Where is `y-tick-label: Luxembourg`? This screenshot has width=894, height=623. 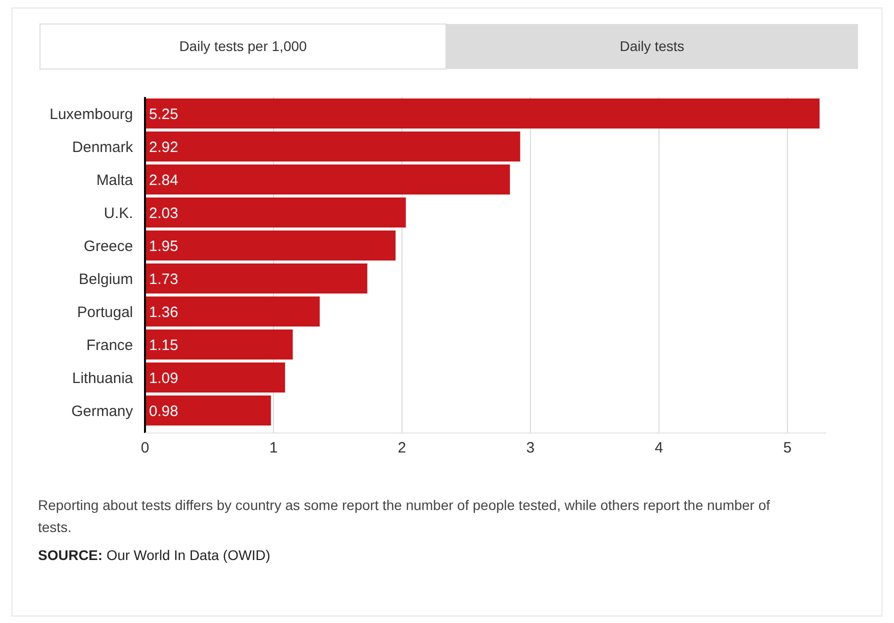 y-tick-label: Luxembourg is located at coordinates (91, 114).